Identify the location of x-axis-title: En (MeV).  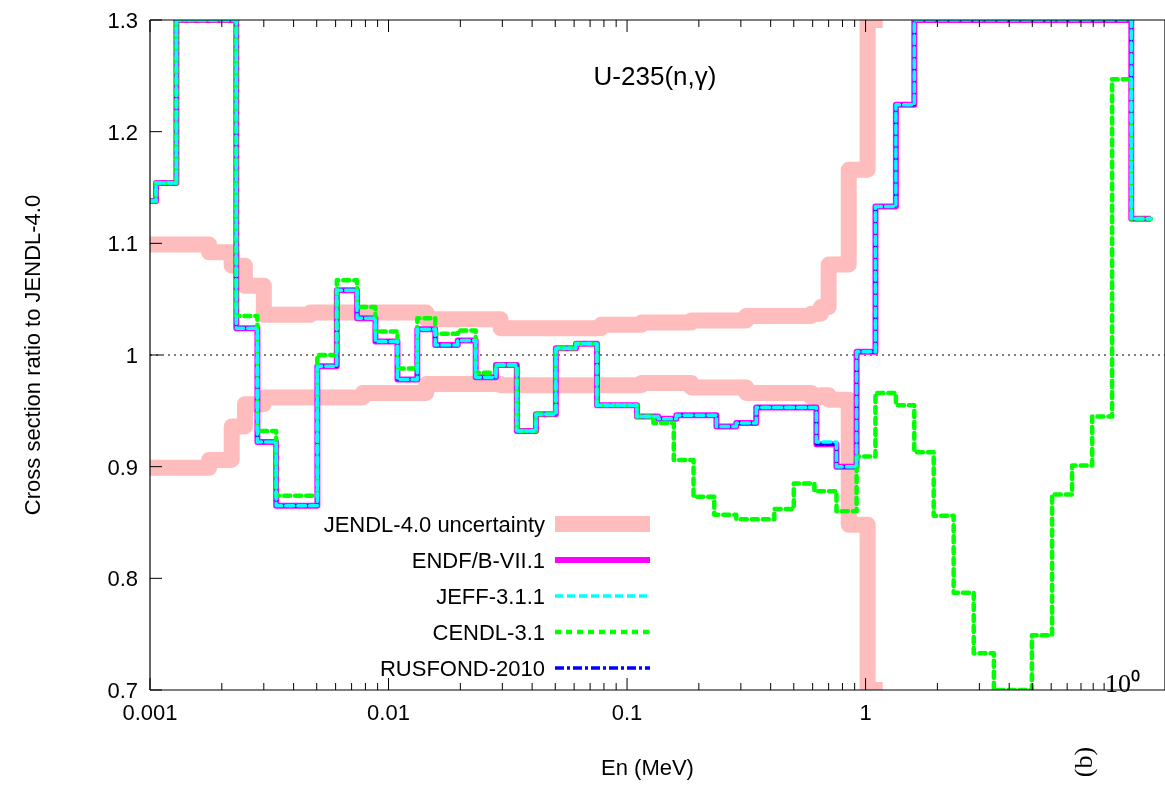
(647, 767).